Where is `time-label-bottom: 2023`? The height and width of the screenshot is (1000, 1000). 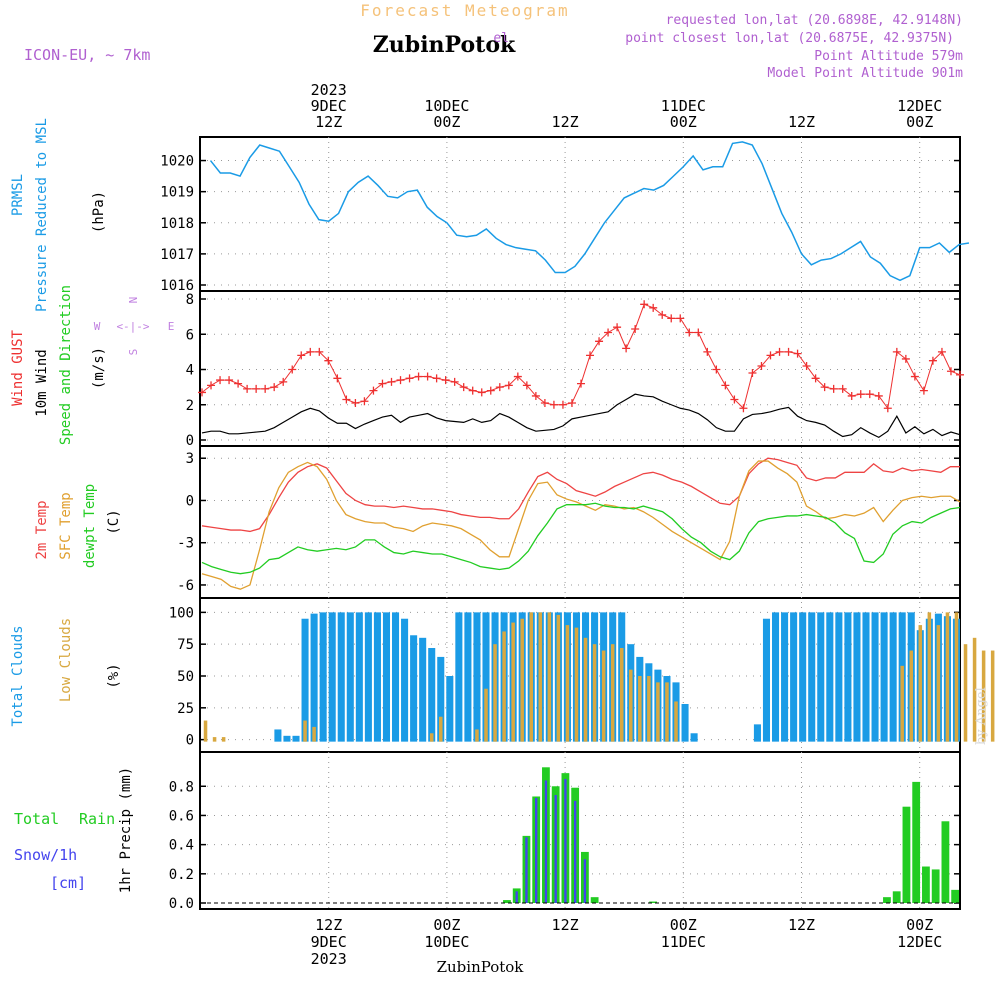 time-label-bottom: 2023 is located at coordinates (329, 959).